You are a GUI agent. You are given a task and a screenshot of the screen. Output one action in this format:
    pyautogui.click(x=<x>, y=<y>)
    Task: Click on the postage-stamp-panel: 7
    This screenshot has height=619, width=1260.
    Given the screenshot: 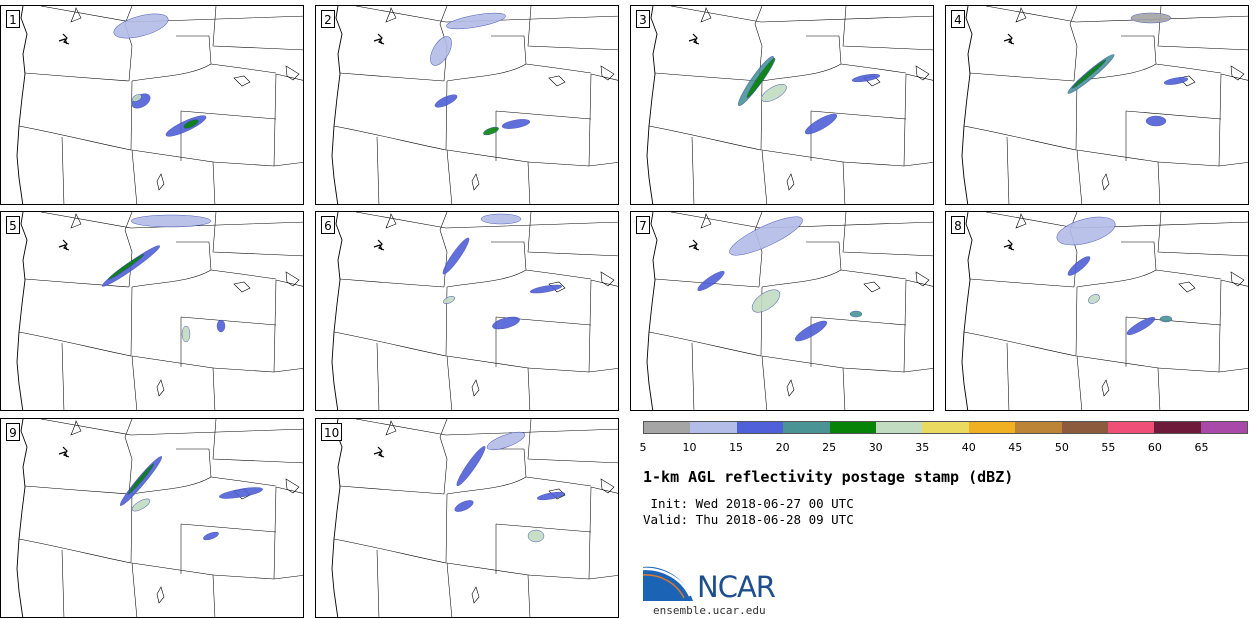 What is the action you would take?
    pyautogui.click(x=782, y=311)
    